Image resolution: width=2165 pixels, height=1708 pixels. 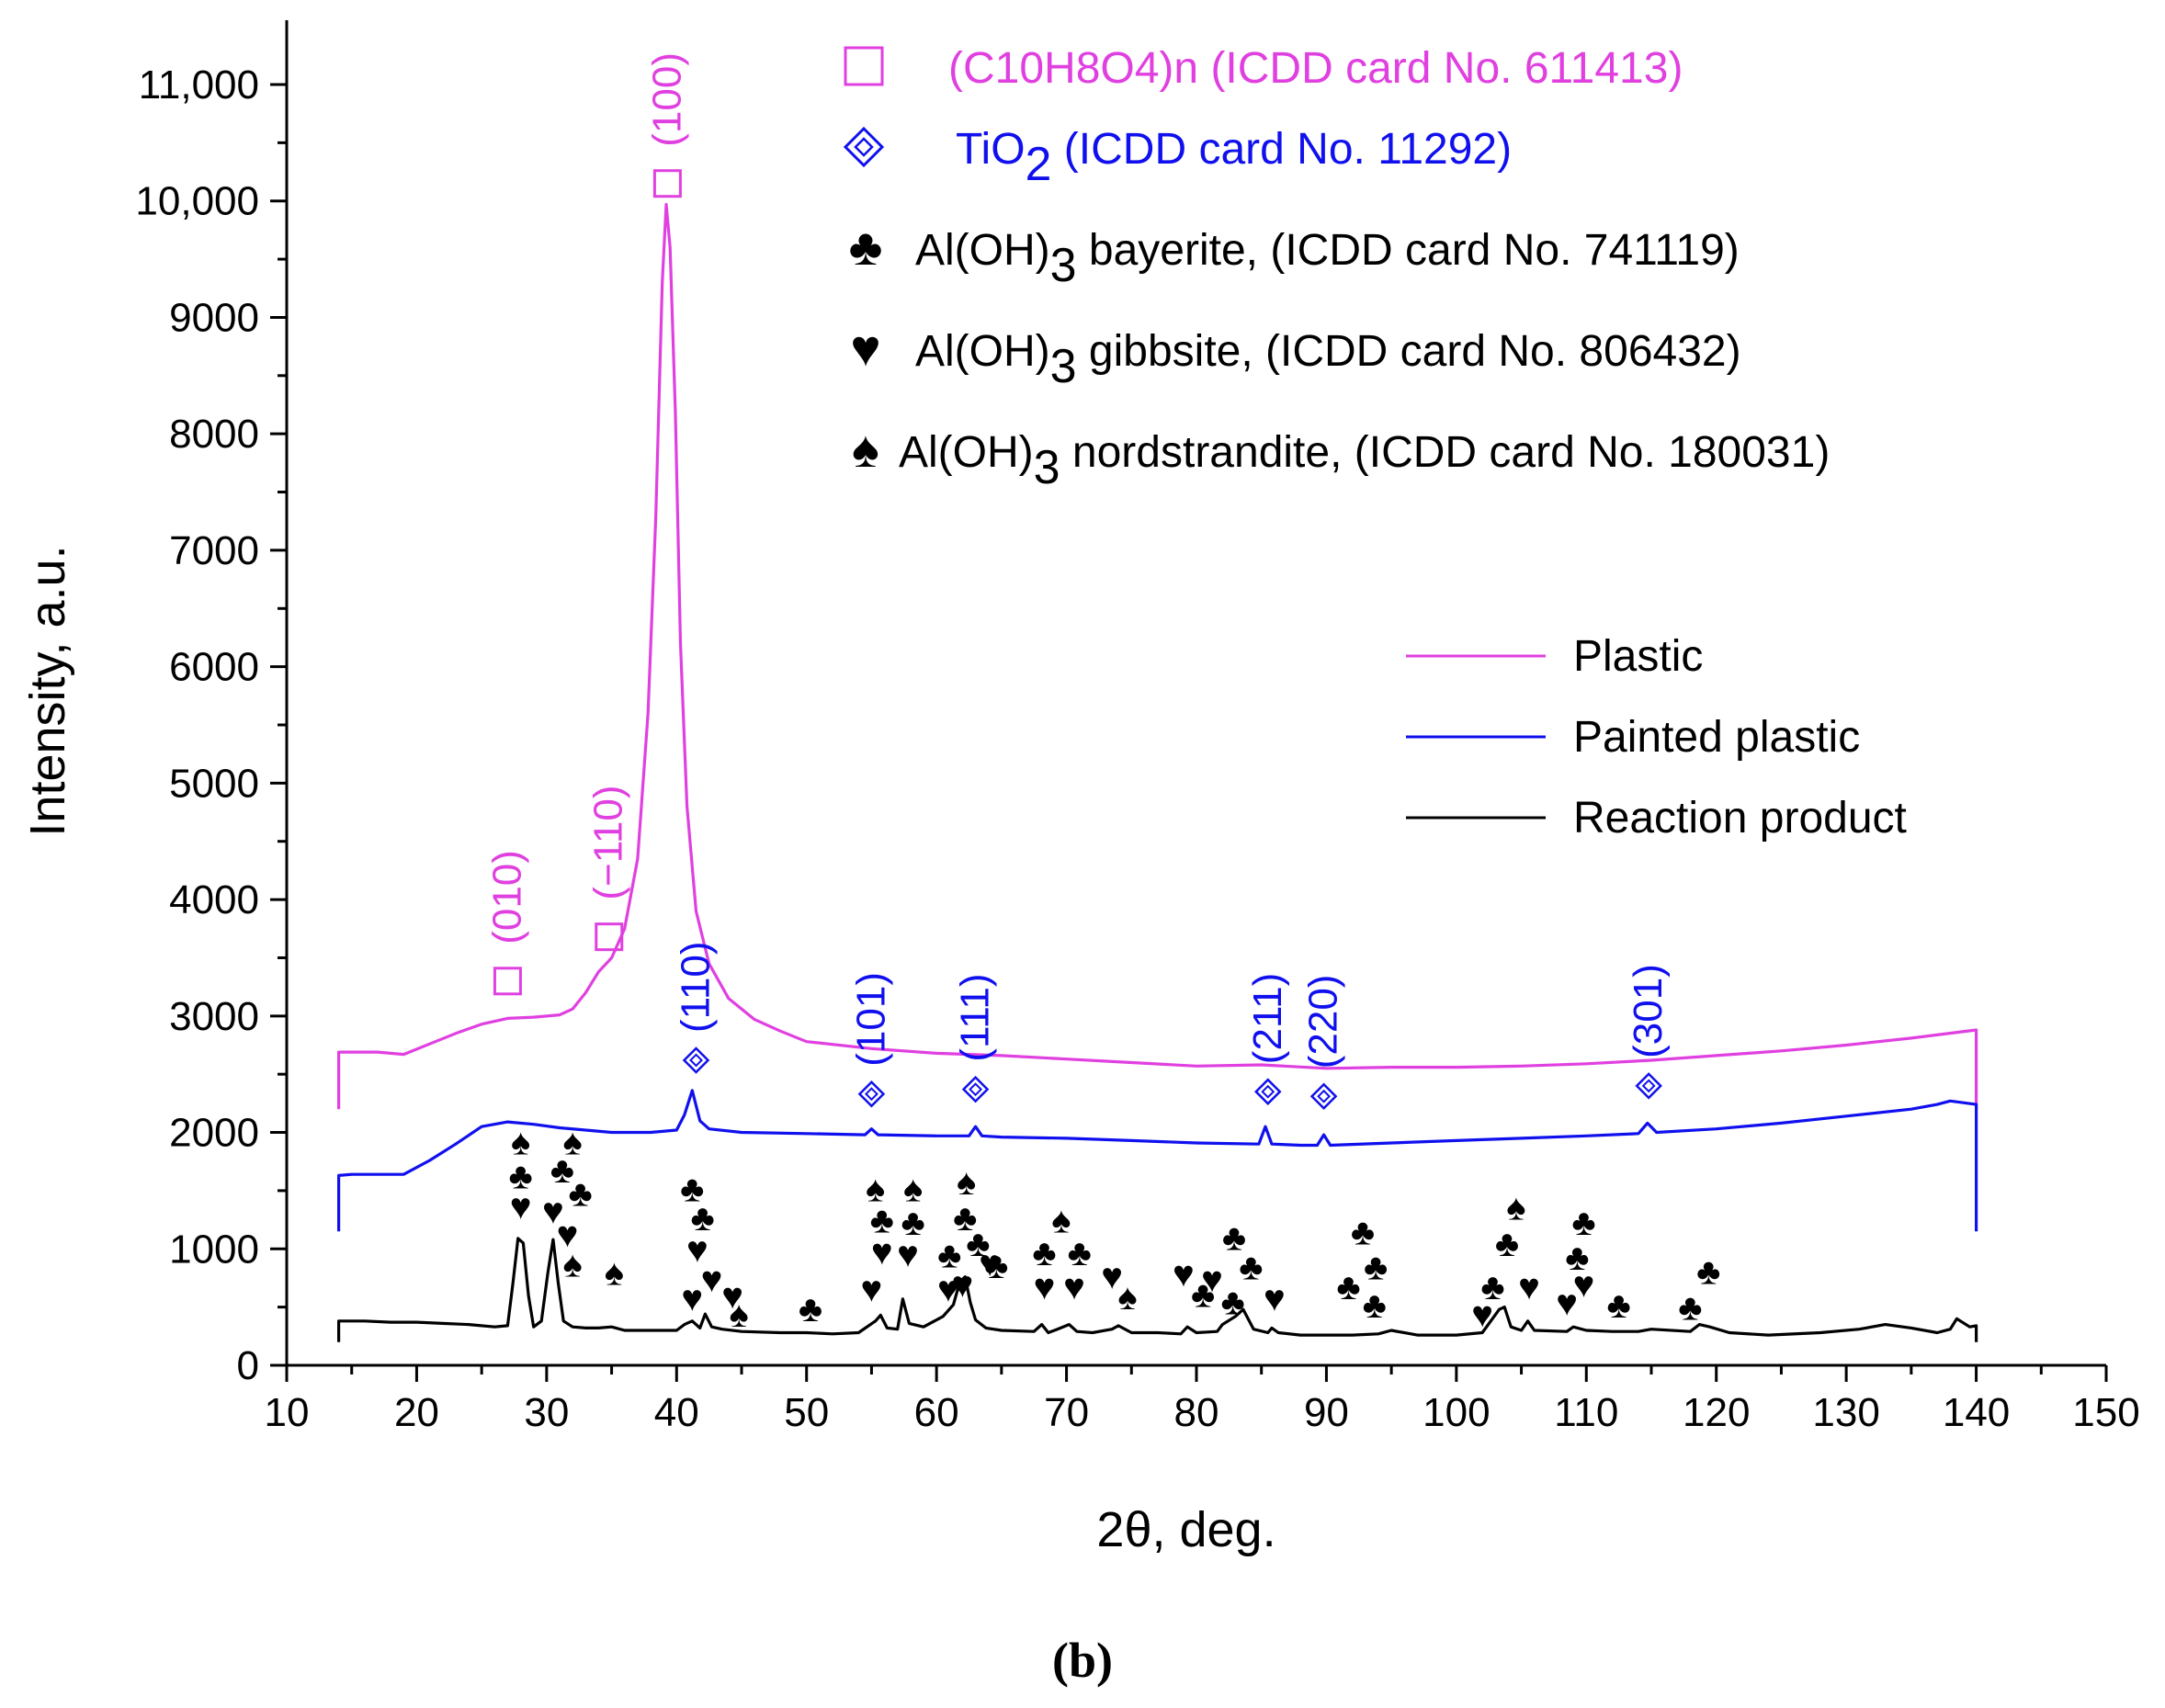 What do you see at coordinates (865, 348) in the screenshot?
I see `phase-legend-heart-icon: ♥` at bounding box center [865, 348].